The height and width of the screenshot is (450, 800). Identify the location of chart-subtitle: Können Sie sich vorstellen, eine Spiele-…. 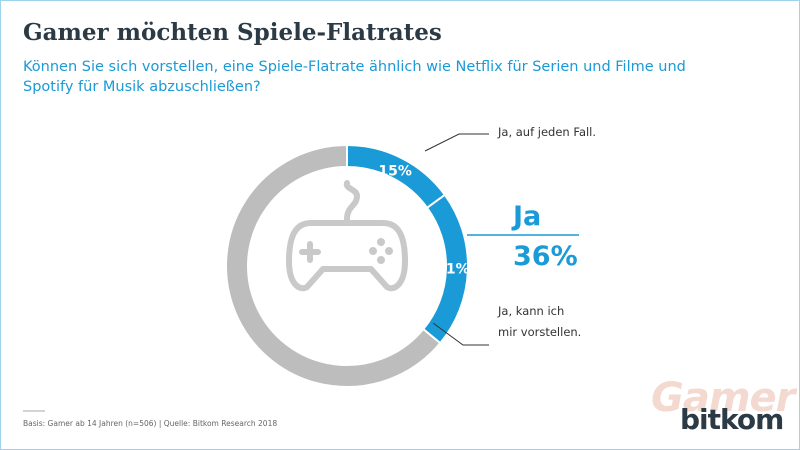
(354, 77).